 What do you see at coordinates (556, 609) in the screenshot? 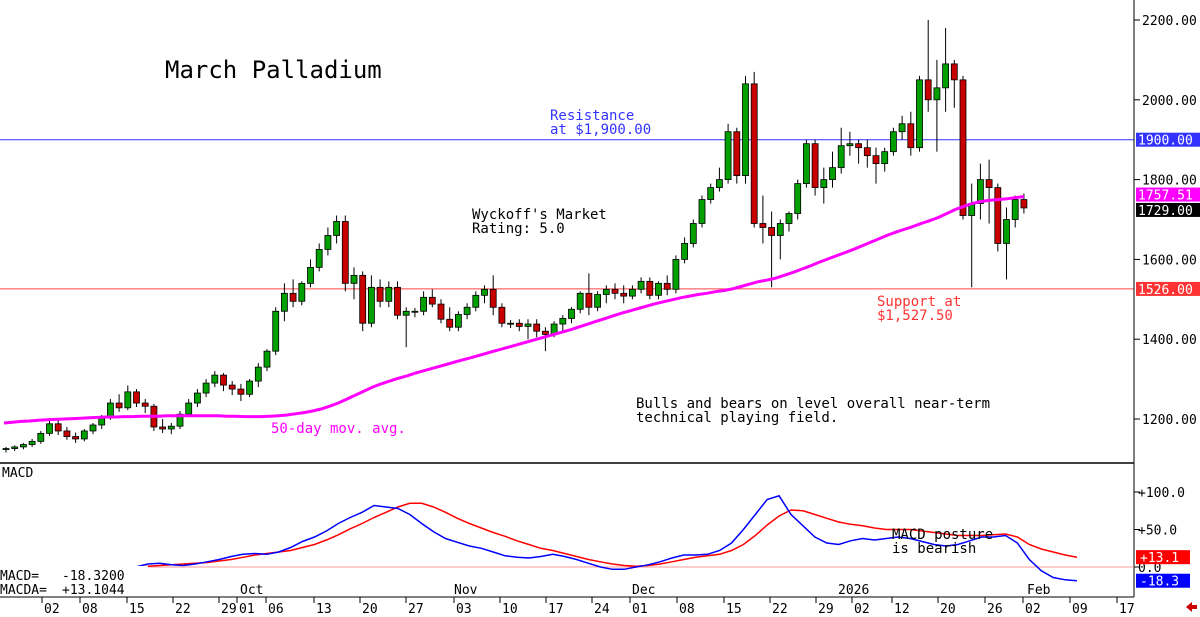
I see `x-tick-label: 17` at bounding box center [556, 609].